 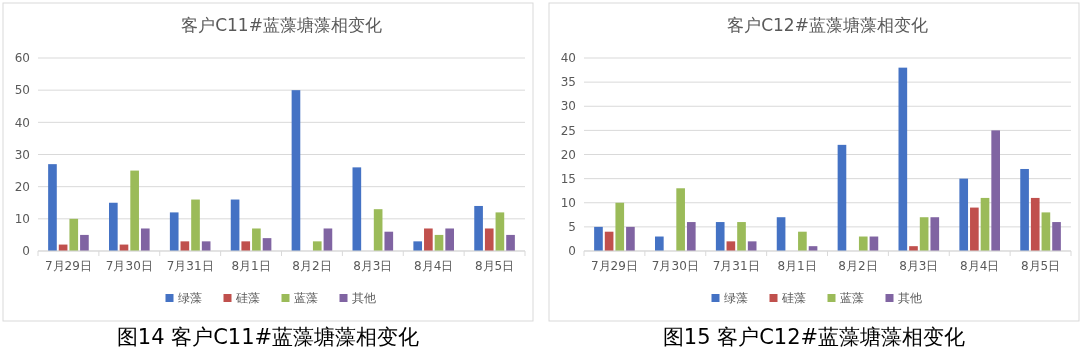 I want to click on chart-title: 客户C11#蓝藻塘藻相变化, so click(x=281, y=25).